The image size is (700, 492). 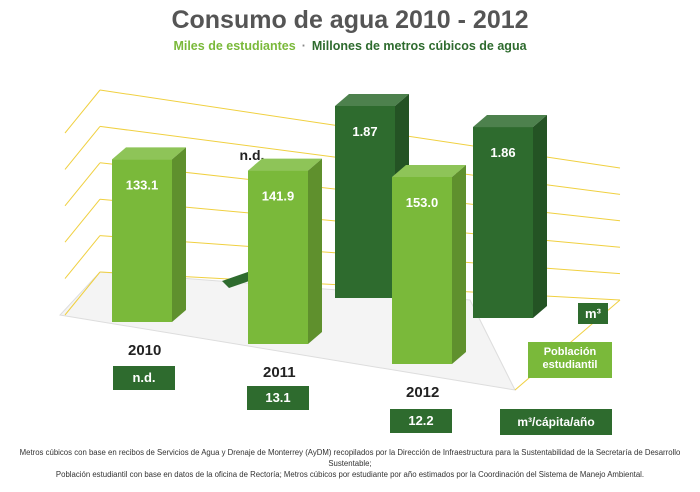 What do you see at coordinates (279, 372) in the screenshot?
I see `year-label-2011: 2011` at bounding box center [279, 372].